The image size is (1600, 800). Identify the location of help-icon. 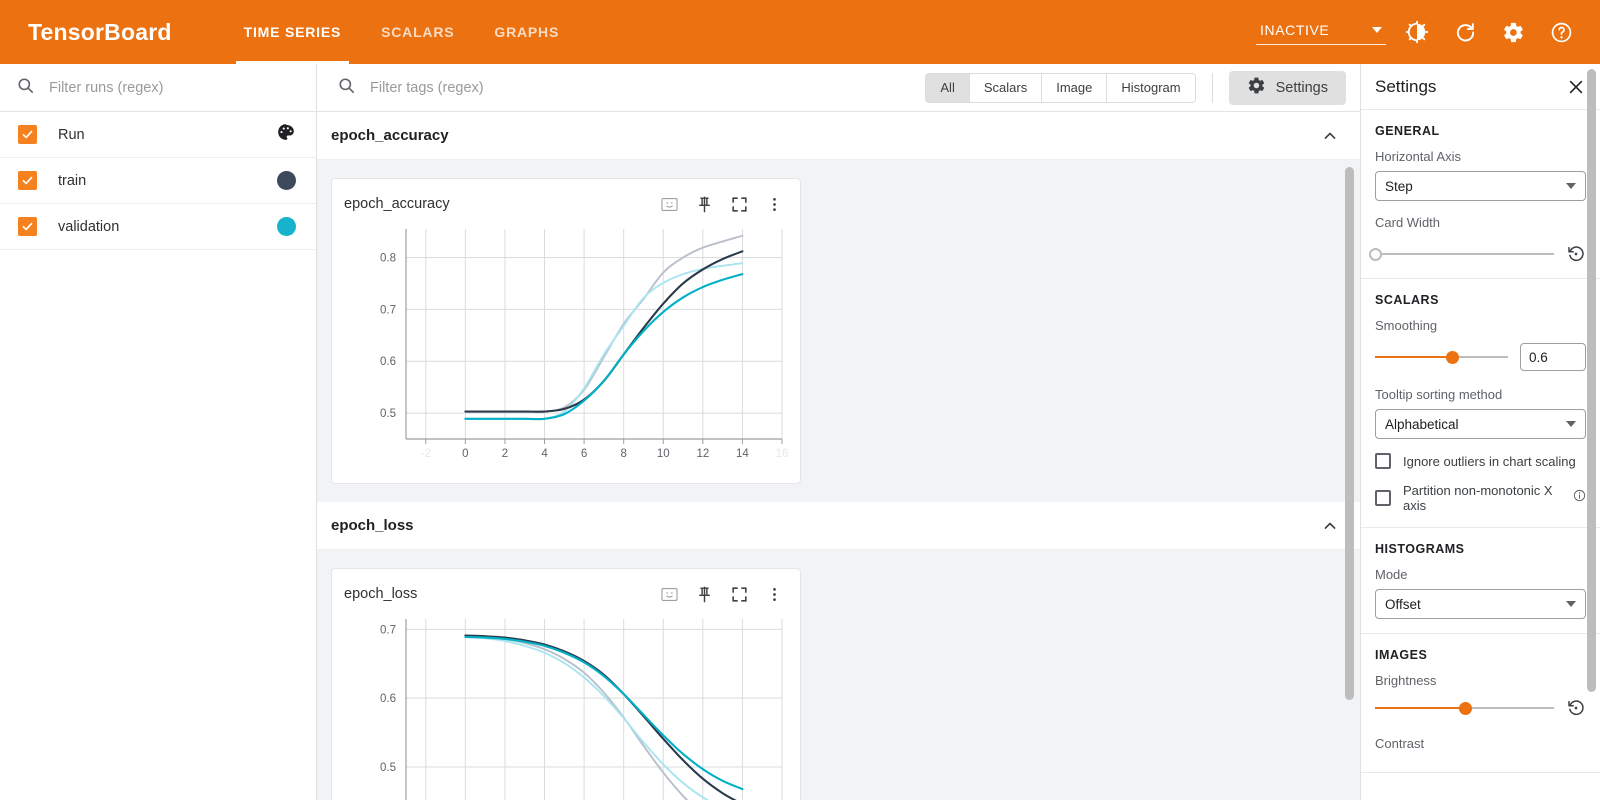
(1561, 32).